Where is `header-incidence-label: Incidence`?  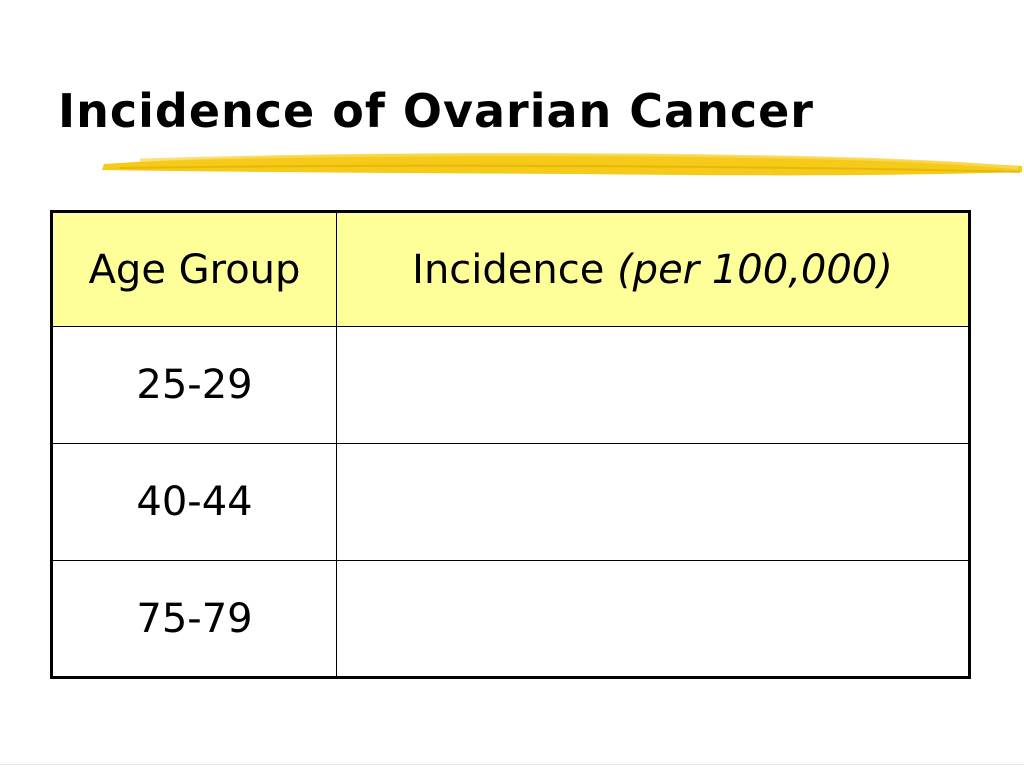 header-incidence-label: Incidence is located at coordinates (508, 269).